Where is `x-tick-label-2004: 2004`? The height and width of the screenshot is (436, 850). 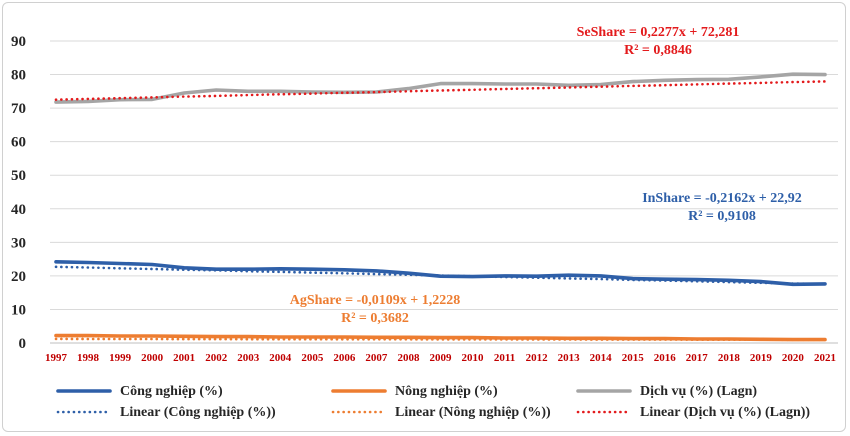 x-tick-label-2004: 2004 is located at coordinates (280, 358).